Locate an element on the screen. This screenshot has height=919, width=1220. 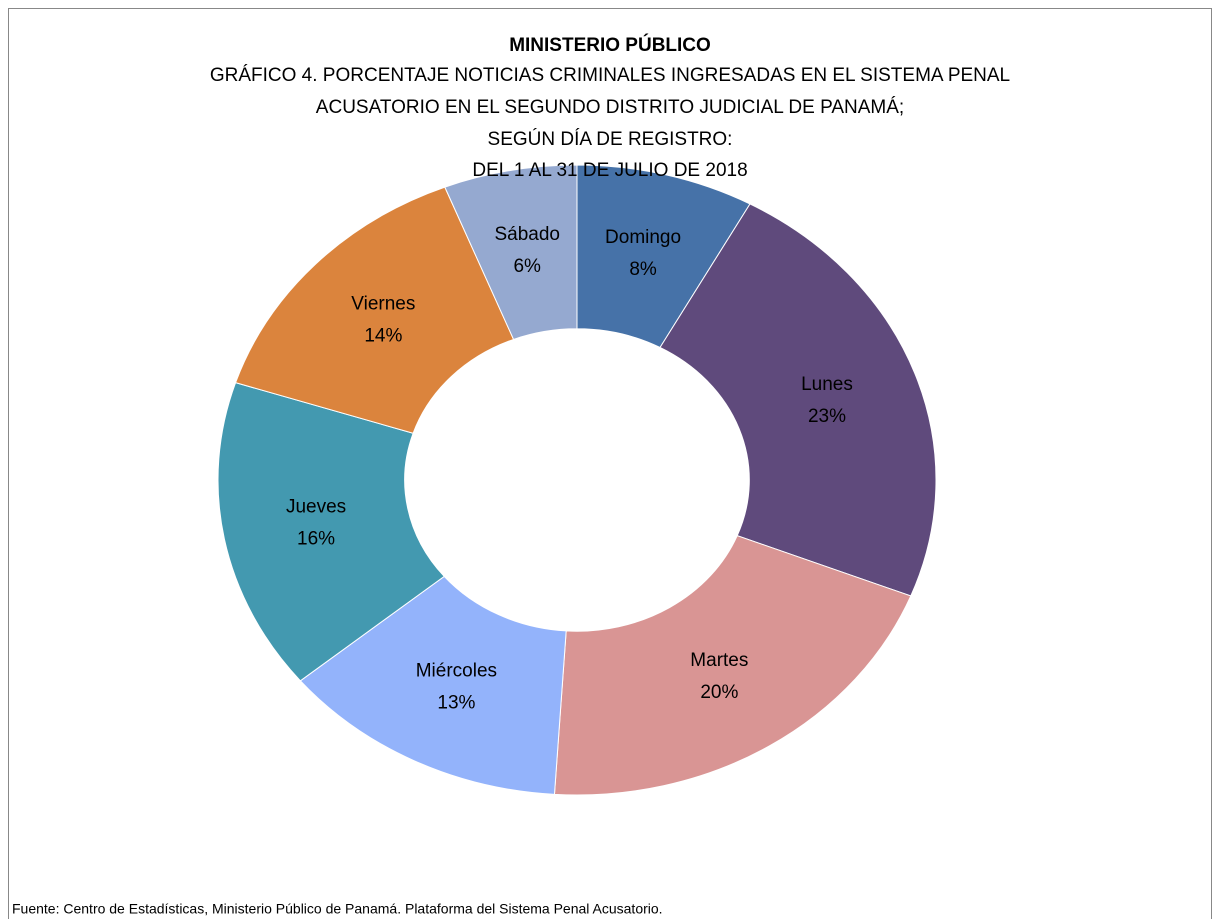
slice-label: Martes is located at coordinates (719, 660).